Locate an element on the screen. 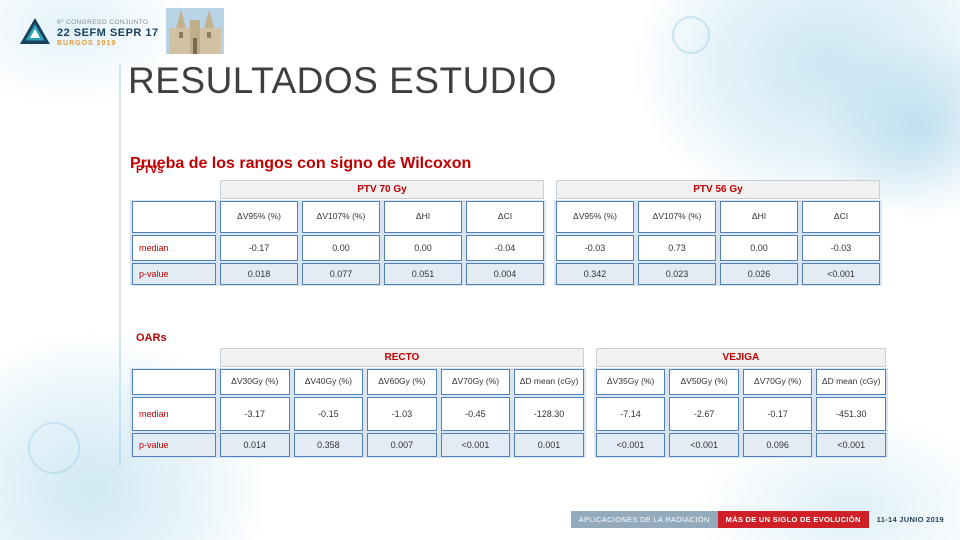  column-header: ΔV40Gy (%) is located at coordinates (328, 382).